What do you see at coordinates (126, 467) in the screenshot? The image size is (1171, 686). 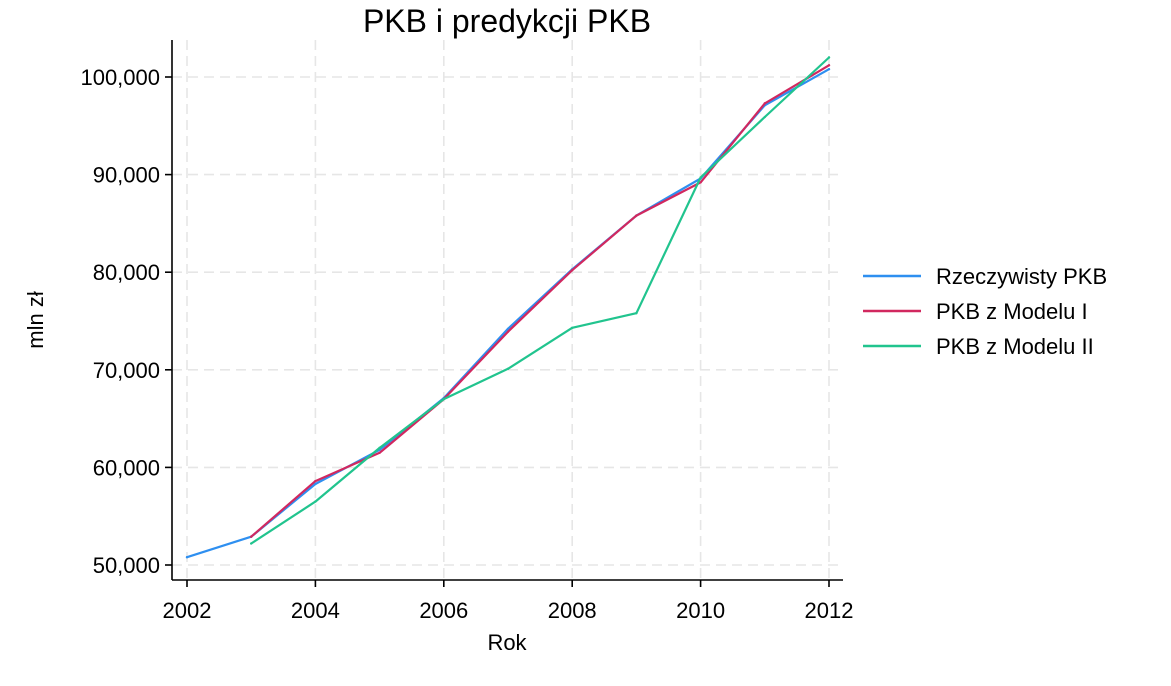 I see `y-tick-label: 60,000` at bounding box center [126, 467].